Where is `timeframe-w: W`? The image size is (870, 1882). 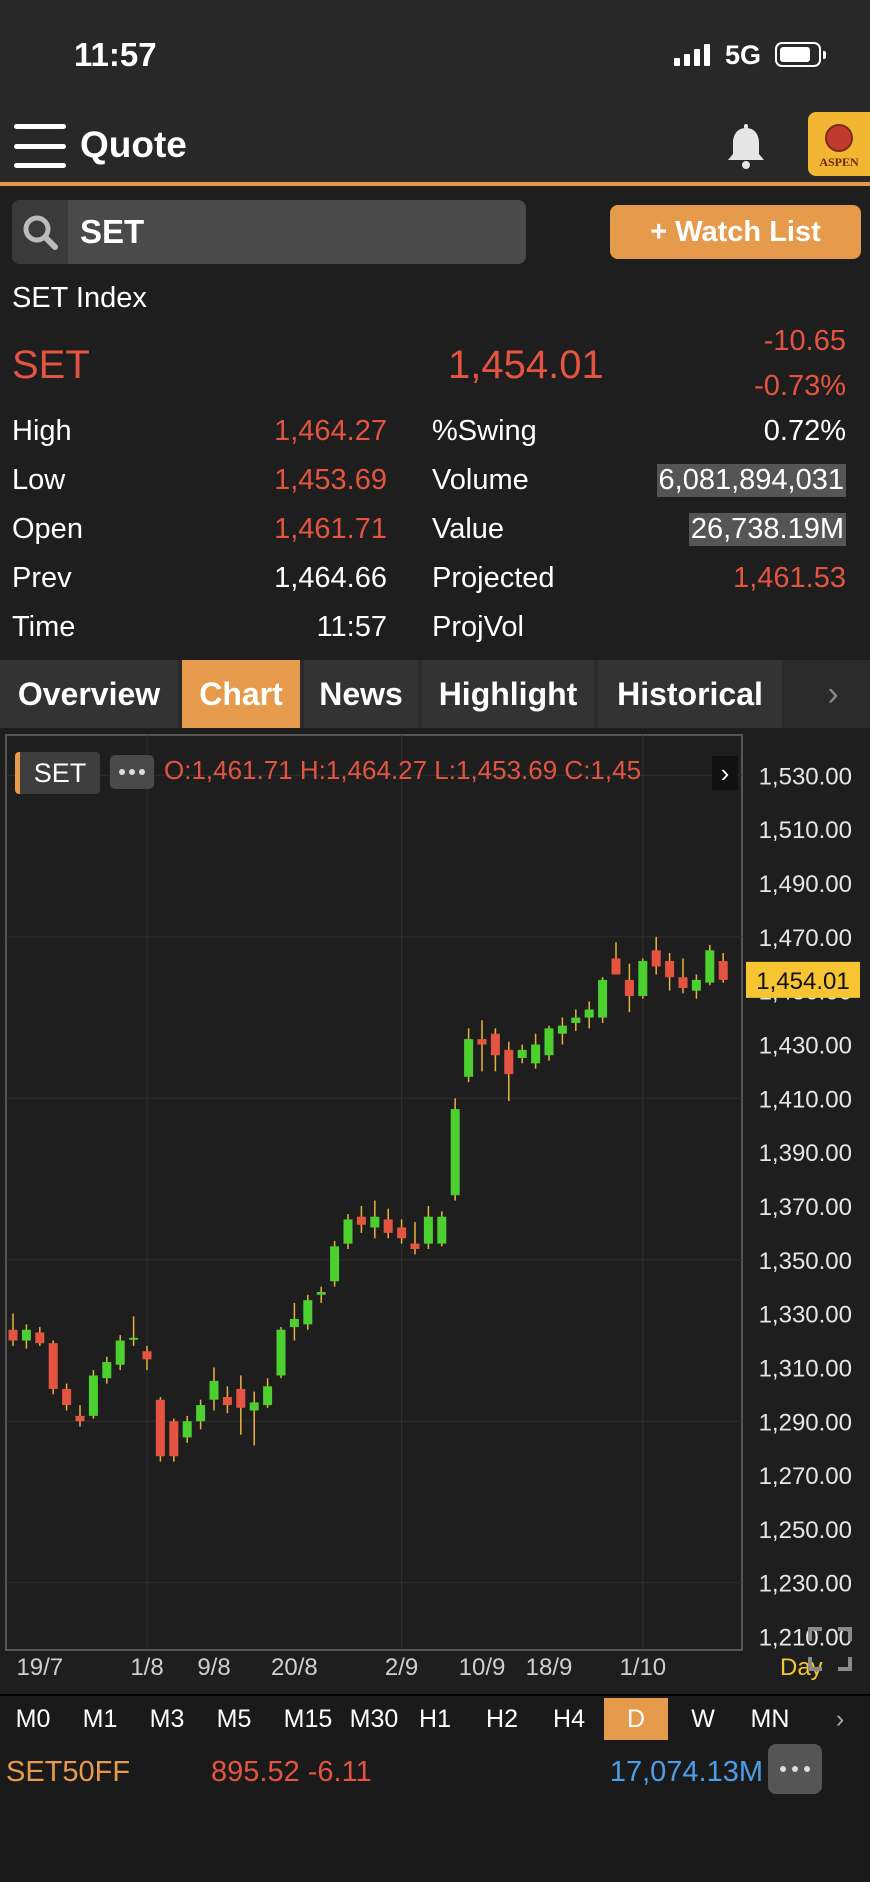 timeframe-w: W is located at coordinates (703, 1718).